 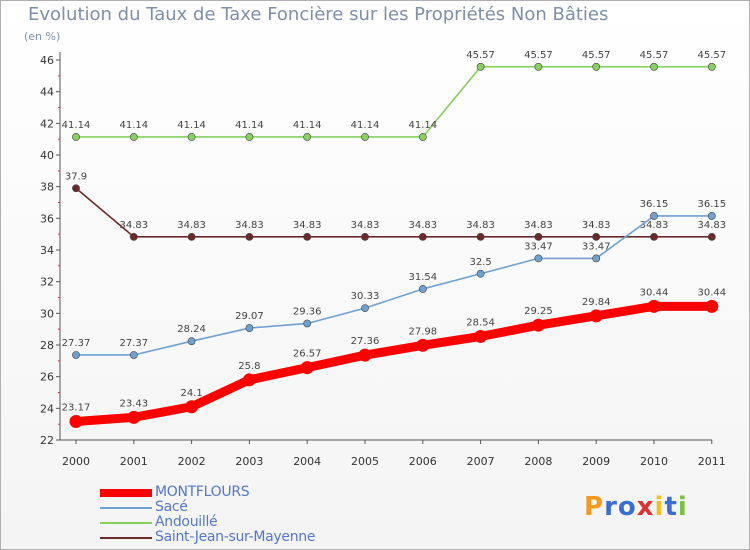 I want to click on data-label: 26.57, so click(x=307, y=354).